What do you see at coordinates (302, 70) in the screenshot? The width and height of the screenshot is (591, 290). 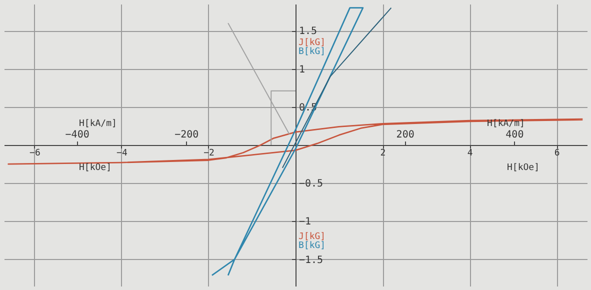 I see `y-tick-label: 1` at bounding box center [302, 70].